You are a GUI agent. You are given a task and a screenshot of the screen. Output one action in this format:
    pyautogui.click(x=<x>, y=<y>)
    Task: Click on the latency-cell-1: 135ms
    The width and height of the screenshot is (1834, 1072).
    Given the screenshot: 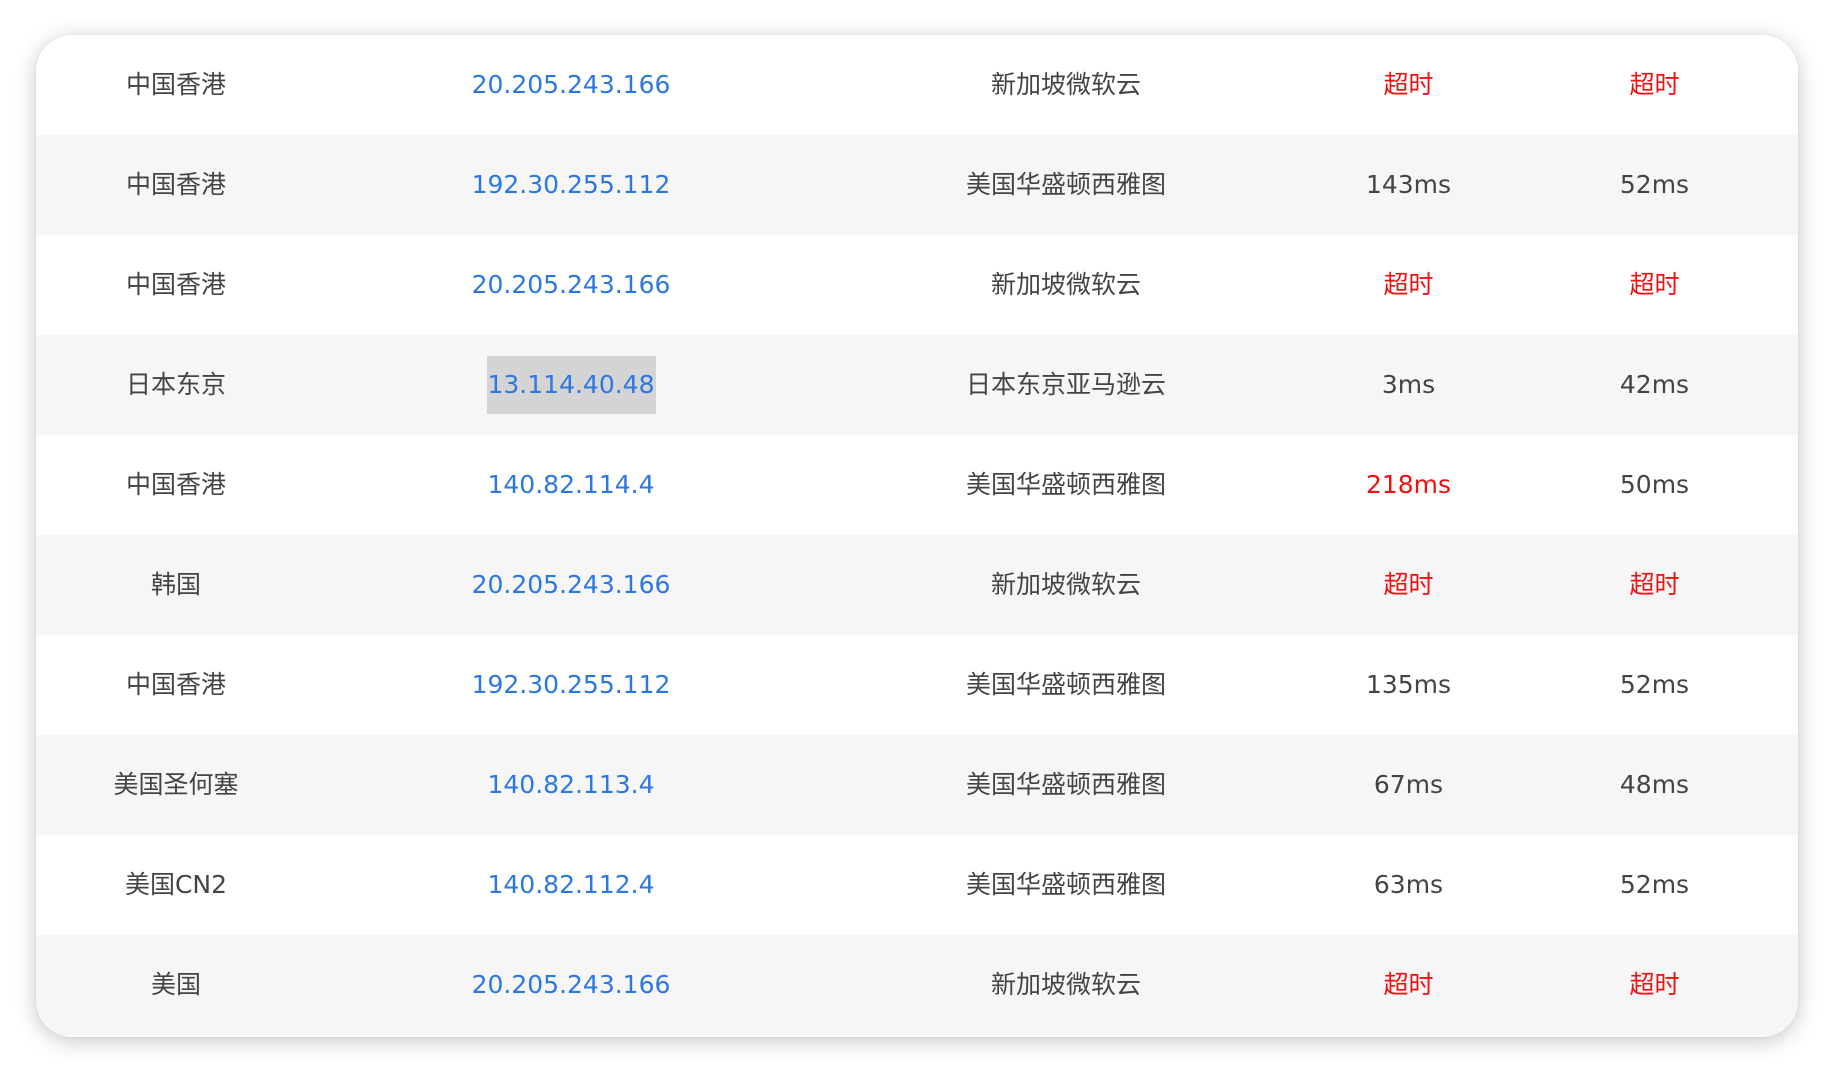 What is the action you would take?
    pyautogui.click(x=1408, y=684)
    